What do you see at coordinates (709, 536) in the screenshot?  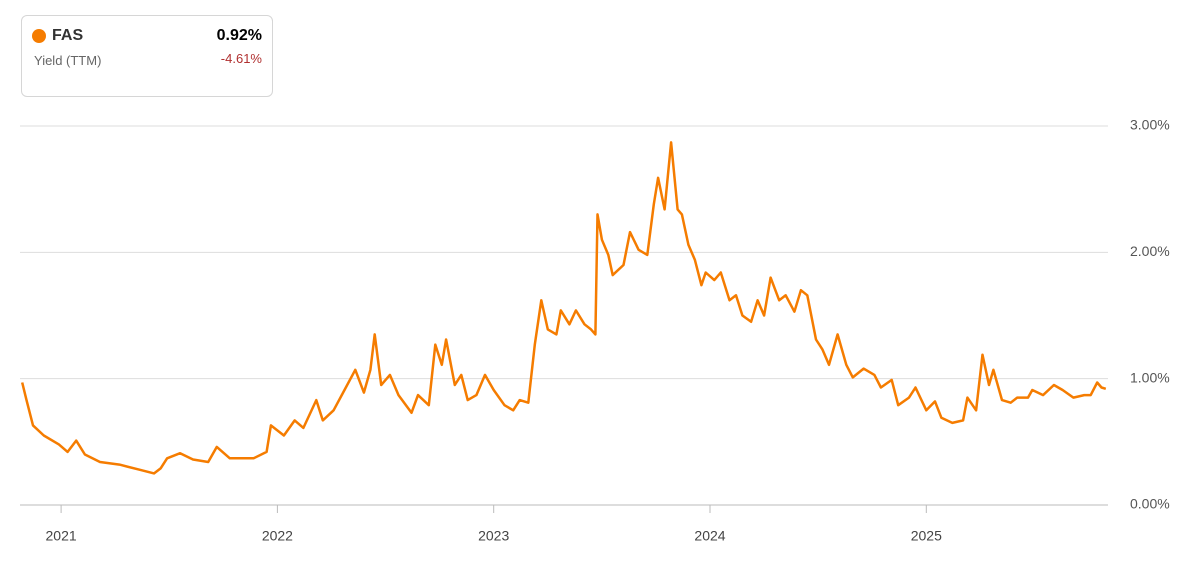 I see `x-tick-label: 2024` at bounding box center [709, 536].